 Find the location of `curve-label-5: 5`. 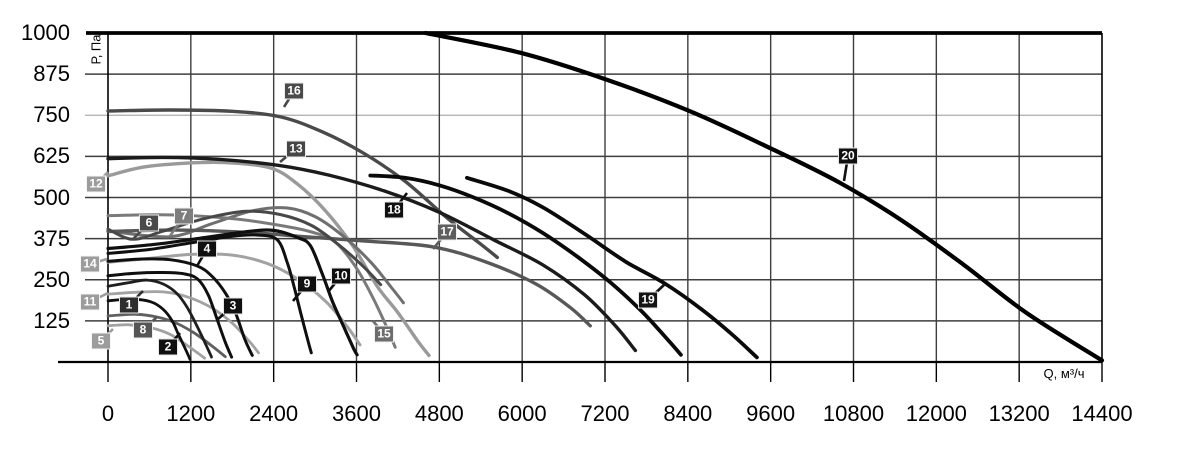

curve-label-5: 5 is located at coordinates (101, 341).